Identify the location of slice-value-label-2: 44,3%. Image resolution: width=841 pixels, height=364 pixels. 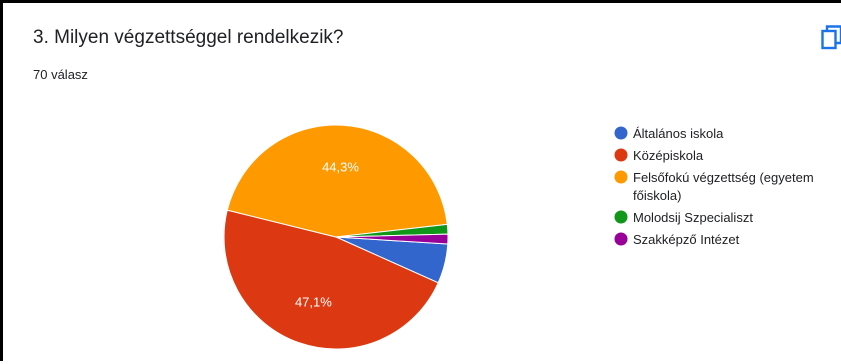
(340, 167).